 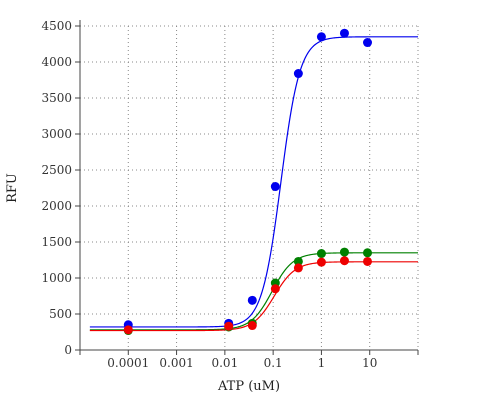 What do you see at coordinates (176, 363) in the screenshot?
I see `x-tick-label: 0.001` at bounding box center [176, 363].